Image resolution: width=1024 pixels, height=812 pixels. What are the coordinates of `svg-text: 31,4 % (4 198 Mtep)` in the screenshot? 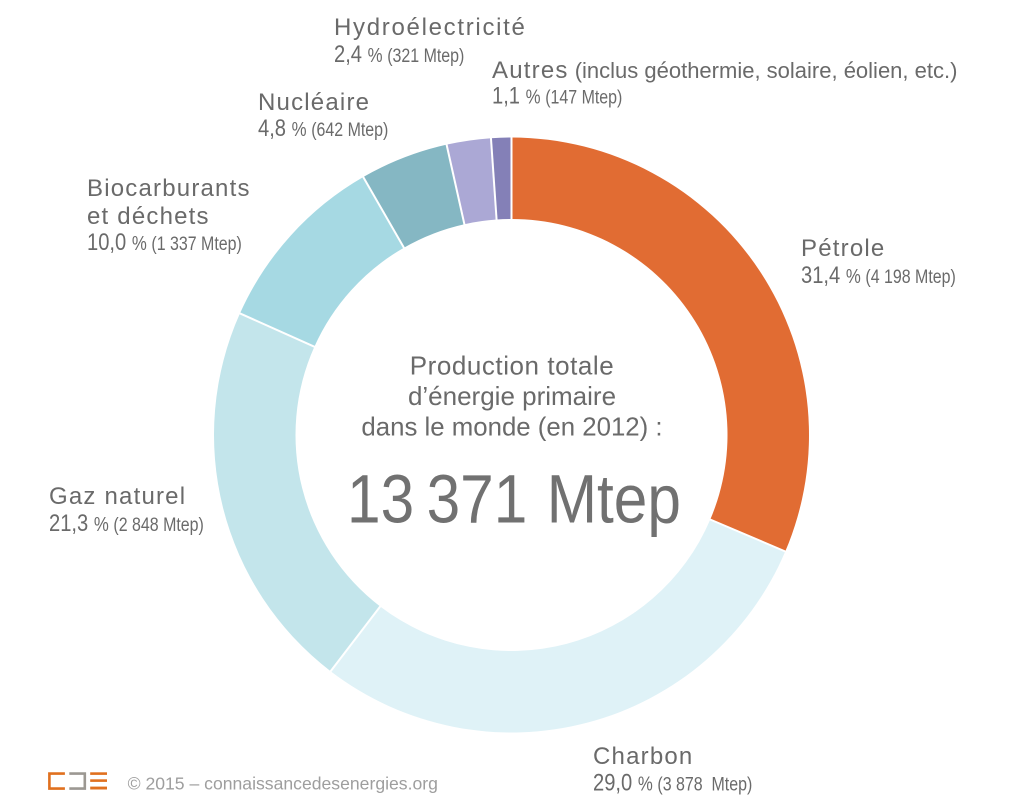 It's located at (878, 274).